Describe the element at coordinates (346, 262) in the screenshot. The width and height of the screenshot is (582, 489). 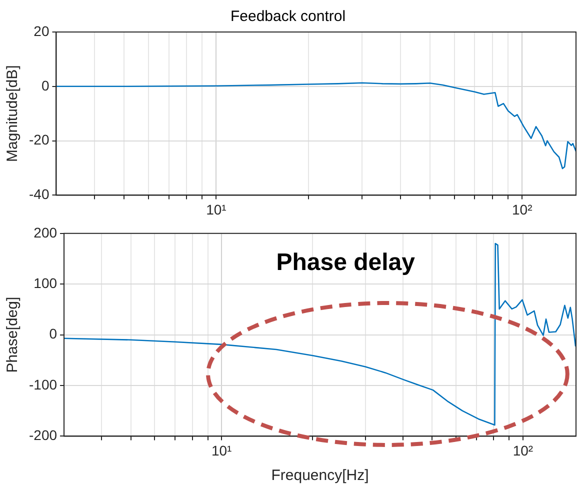
I see `annotation: Phase delay` at that location.